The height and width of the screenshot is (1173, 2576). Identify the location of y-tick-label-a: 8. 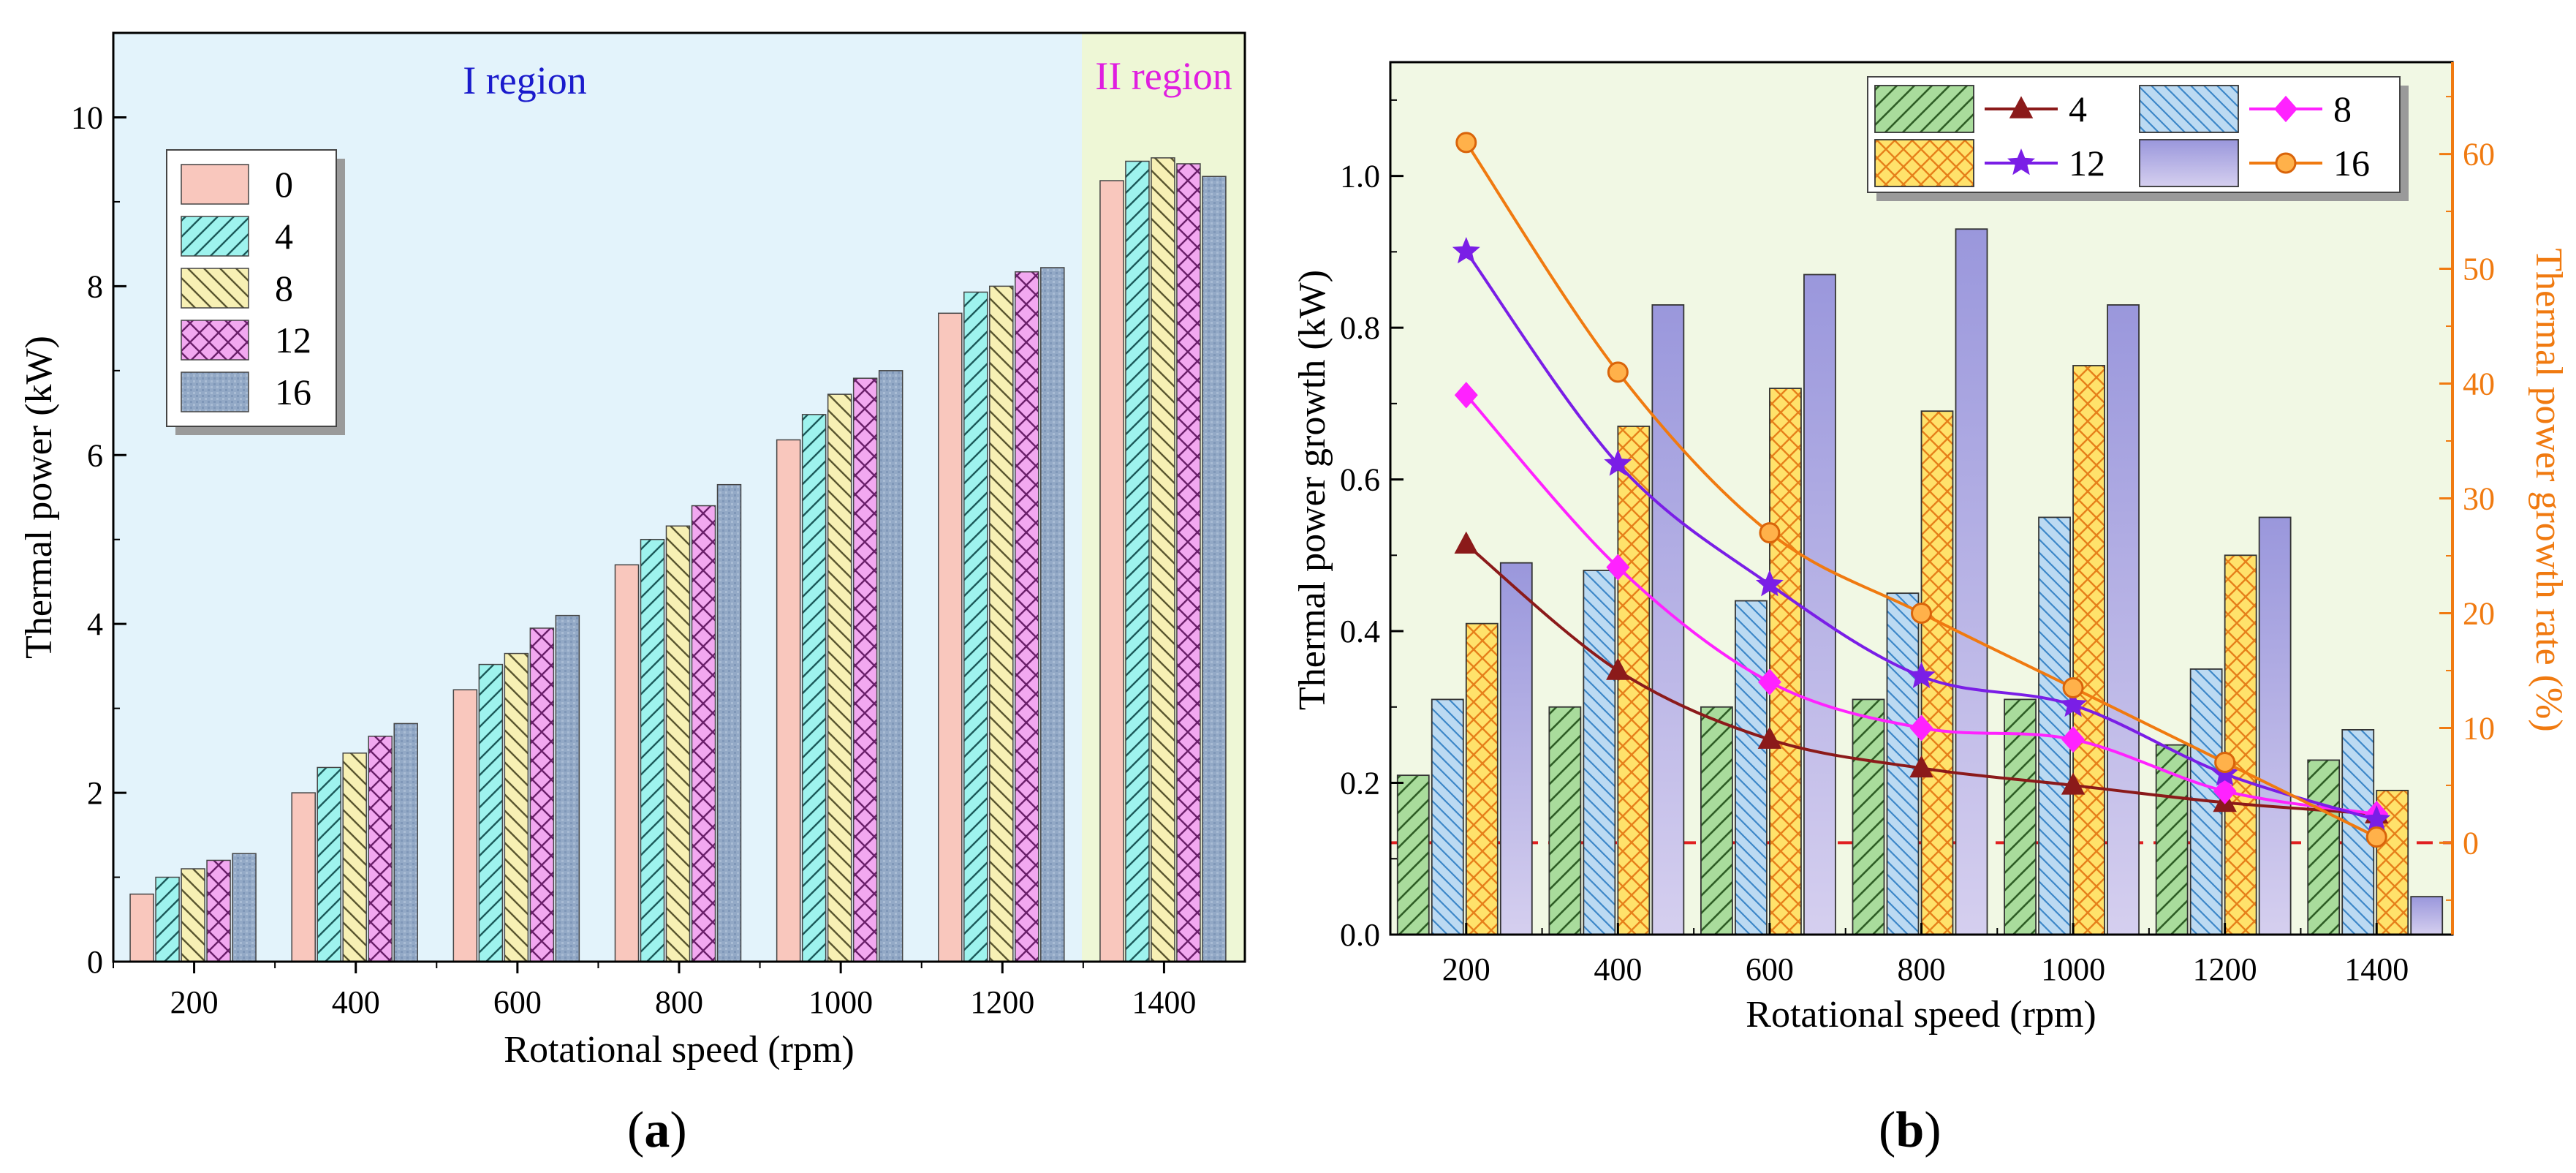
(95, 286).